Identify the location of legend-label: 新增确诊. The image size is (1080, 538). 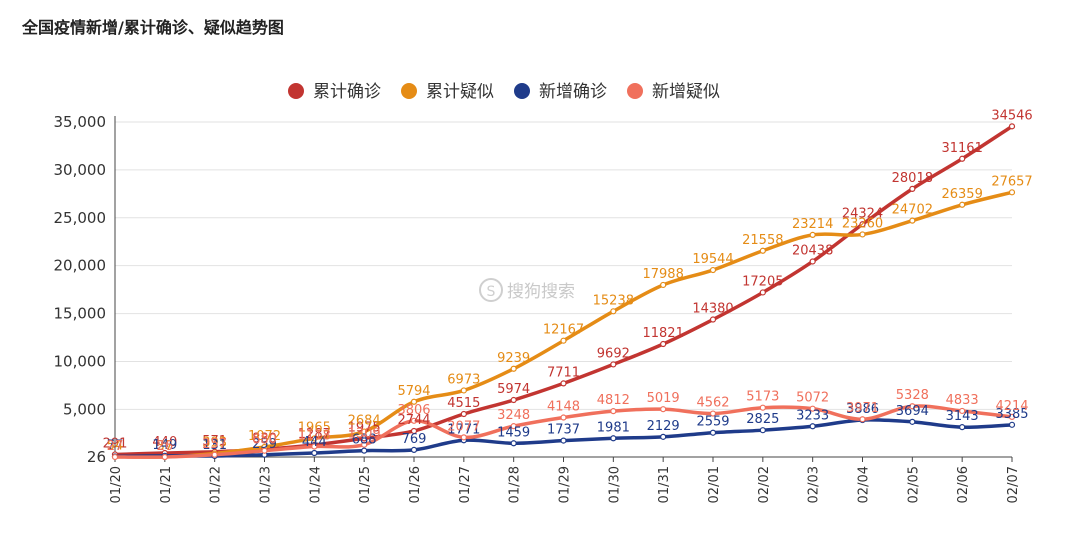
(573, 92).